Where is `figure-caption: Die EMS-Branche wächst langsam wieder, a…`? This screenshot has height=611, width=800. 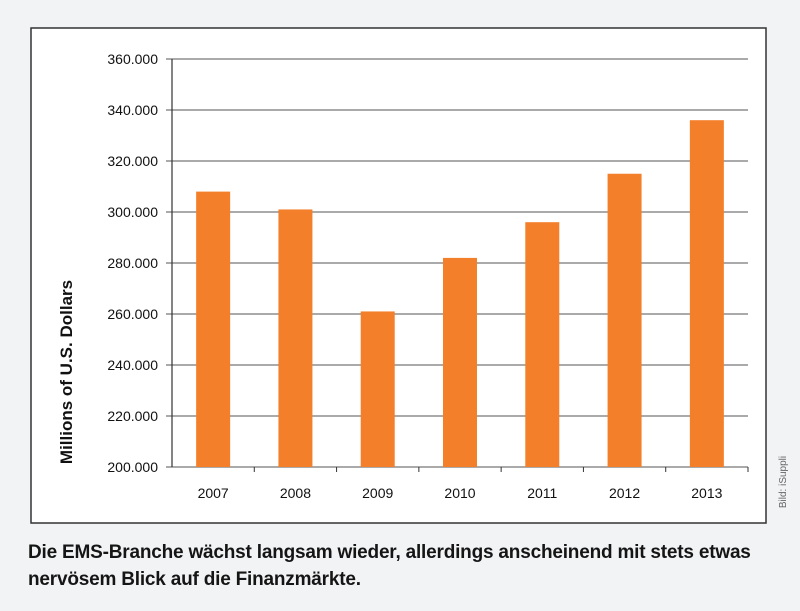 figure-caption: Die EMS-Branche wächst langsam wieder, a… is located at coordinates (389, 566).